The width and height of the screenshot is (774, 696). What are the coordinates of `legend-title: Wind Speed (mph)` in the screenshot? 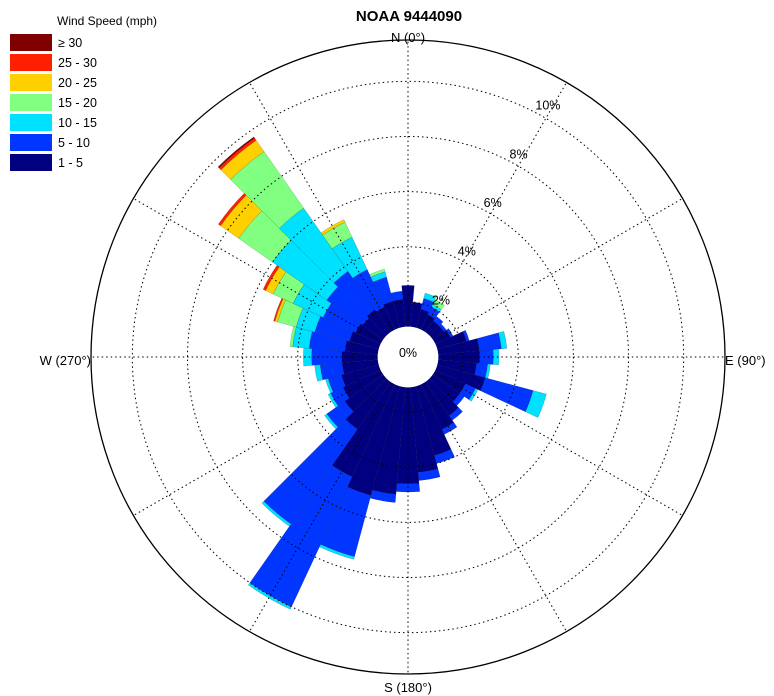 It's located at (107, 21).